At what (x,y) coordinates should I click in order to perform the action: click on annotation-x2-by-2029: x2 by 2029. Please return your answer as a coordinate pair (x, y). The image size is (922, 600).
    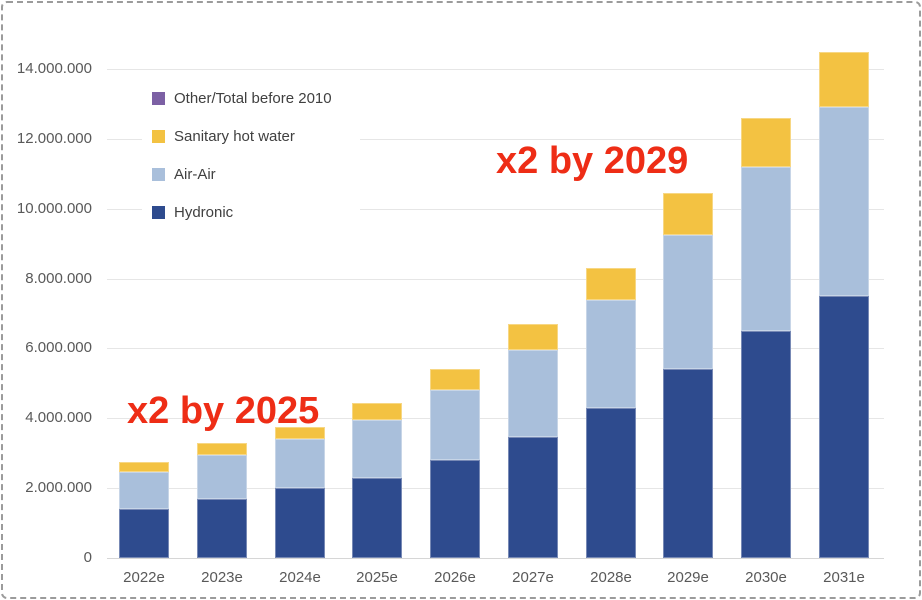
    Looking at the image, I should click on (592, 161).